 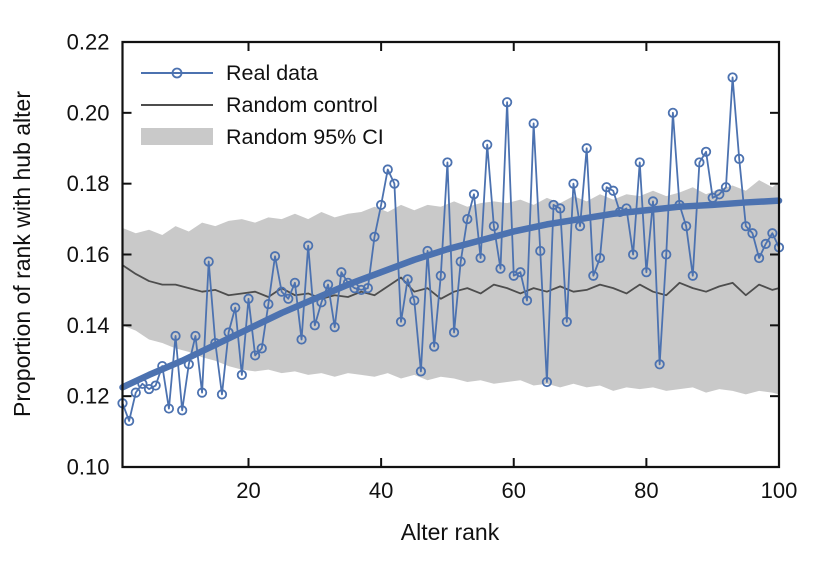 I want to click on legend-label-random-ci: Random 95% CI, so click(x=305, y=137).